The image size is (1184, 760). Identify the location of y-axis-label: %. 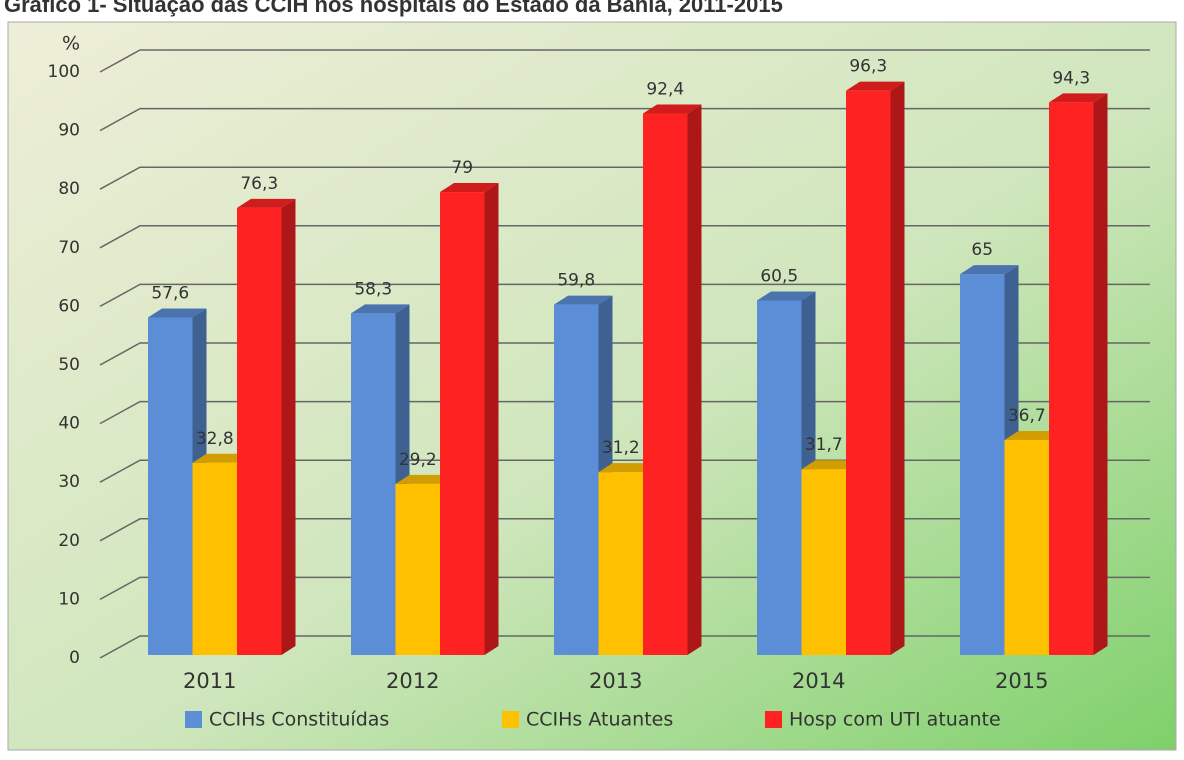
(71, 44).